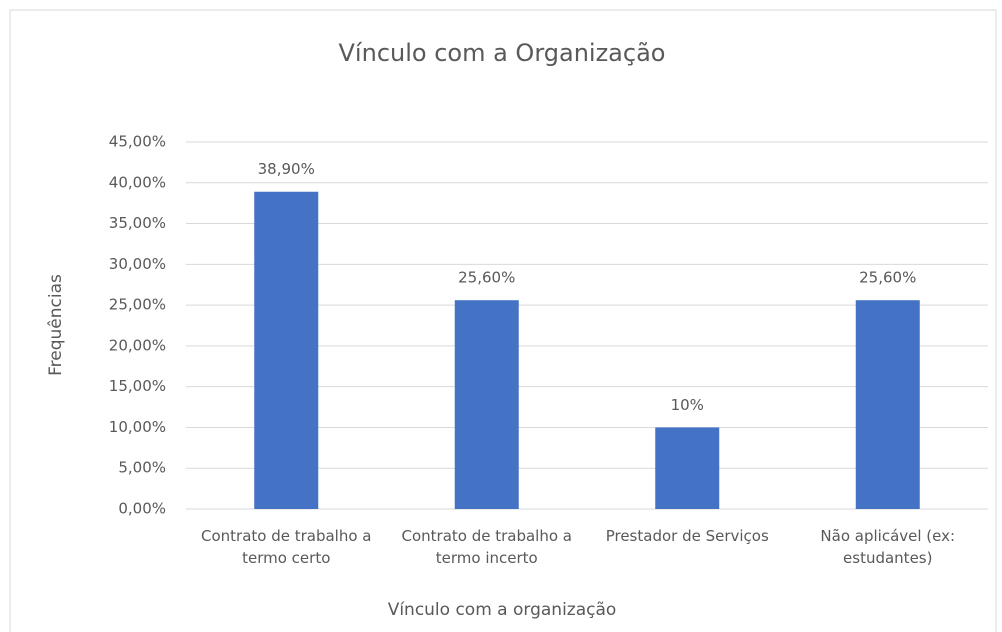  I want to click on data-label: 10%, so click(687, 405).